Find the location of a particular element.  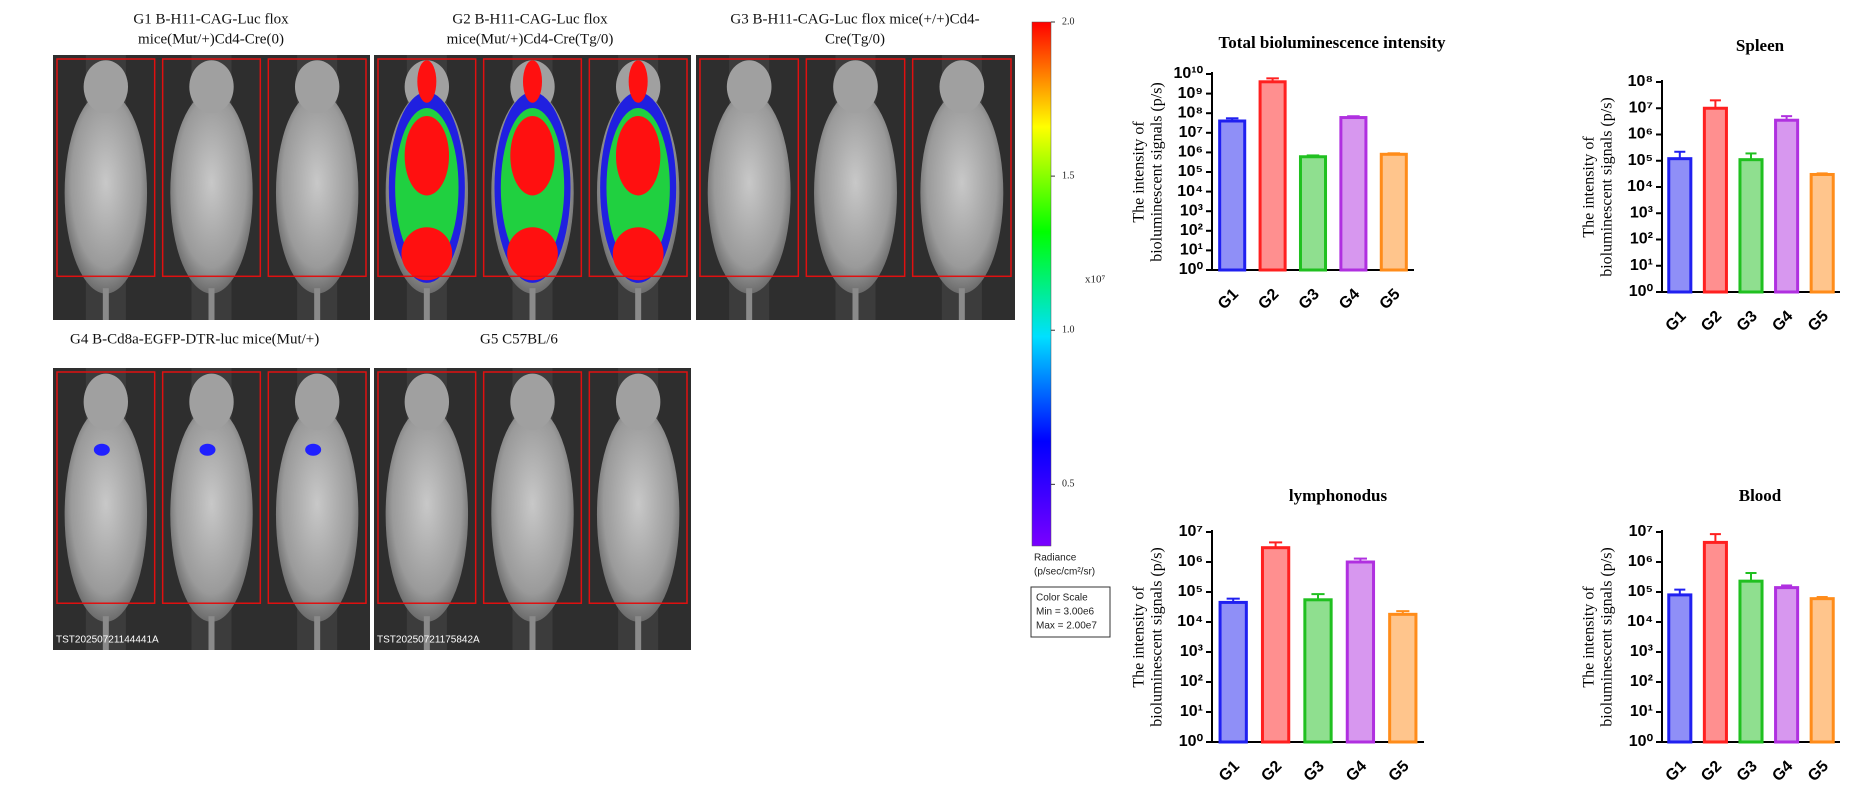

colorbar-info: Color Scale is located at coordinates (1062, 598).